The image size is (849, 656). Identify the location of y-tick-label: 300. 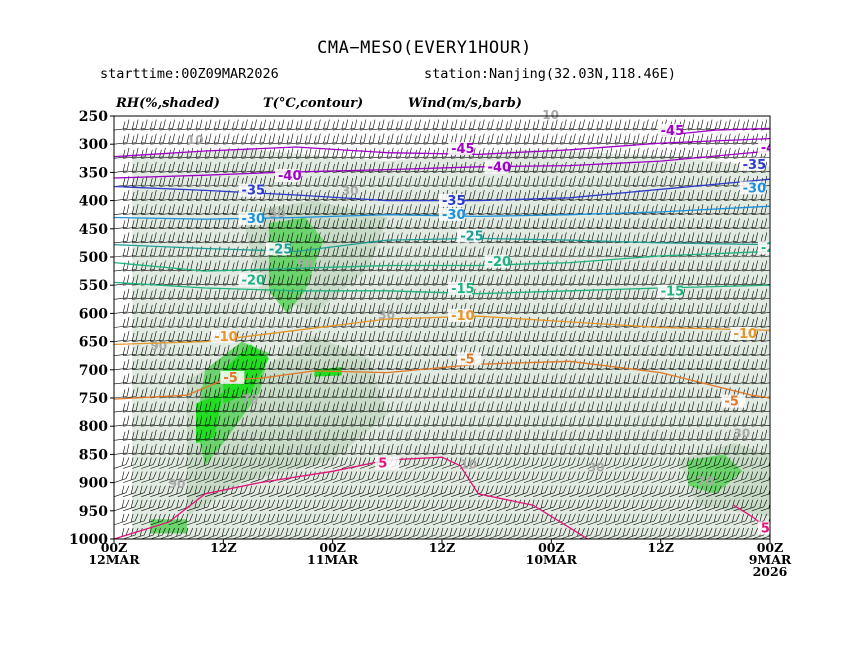
(93, 145).